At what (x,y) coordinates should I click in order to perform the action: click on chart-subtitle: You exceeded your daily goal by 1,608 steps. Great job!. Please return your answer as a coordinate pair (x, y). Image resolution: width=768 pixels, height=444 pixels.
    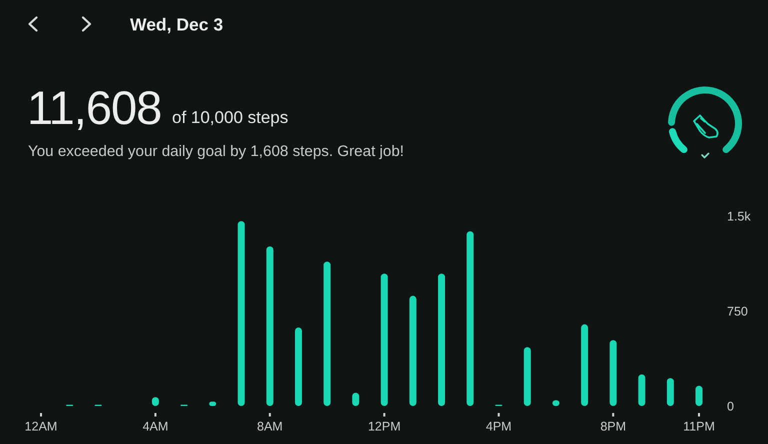
    Looking at the image, I should click on (216, 151).